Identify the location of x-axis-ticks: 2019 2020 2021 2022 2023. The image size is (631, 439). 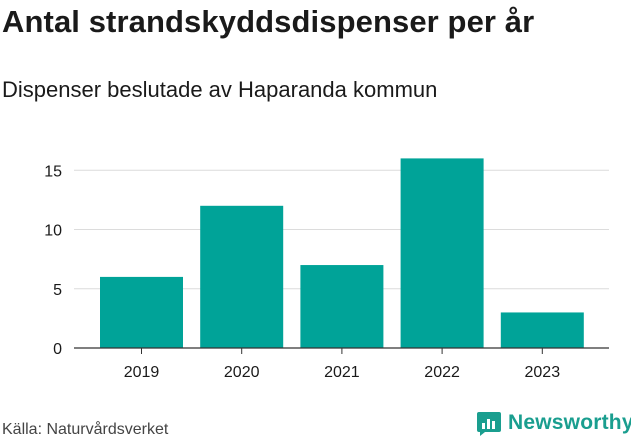
(342, 364).